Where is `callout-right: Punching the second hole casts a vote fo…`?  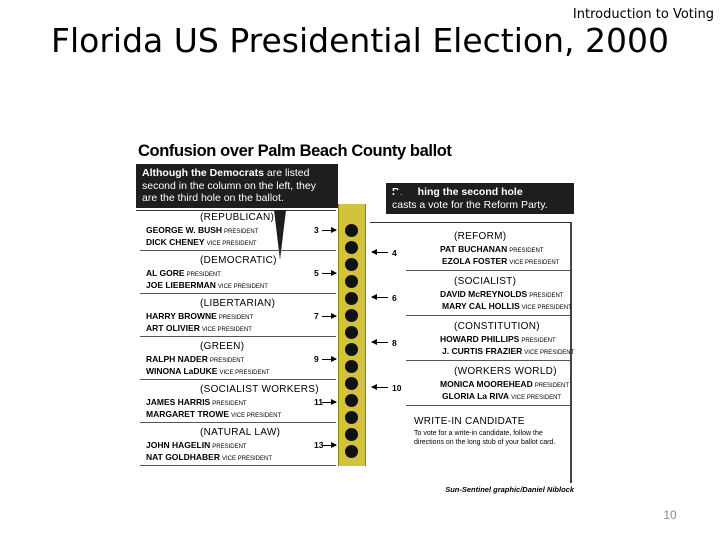
callout-right: Punching the second hole casts a vote fo… is located at coordinates (480, 198).